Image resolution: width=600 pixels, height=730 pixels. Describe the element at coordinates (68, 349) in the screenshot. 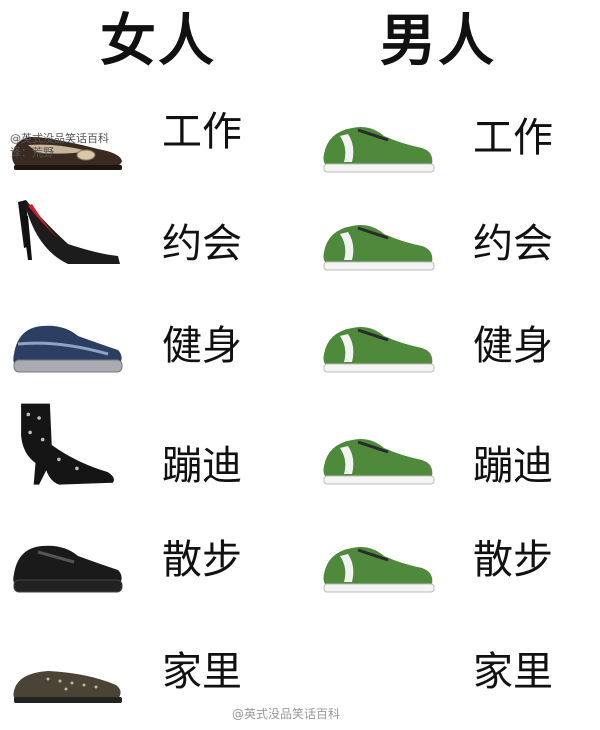

I see `grey-running-shoe-image` at that location.